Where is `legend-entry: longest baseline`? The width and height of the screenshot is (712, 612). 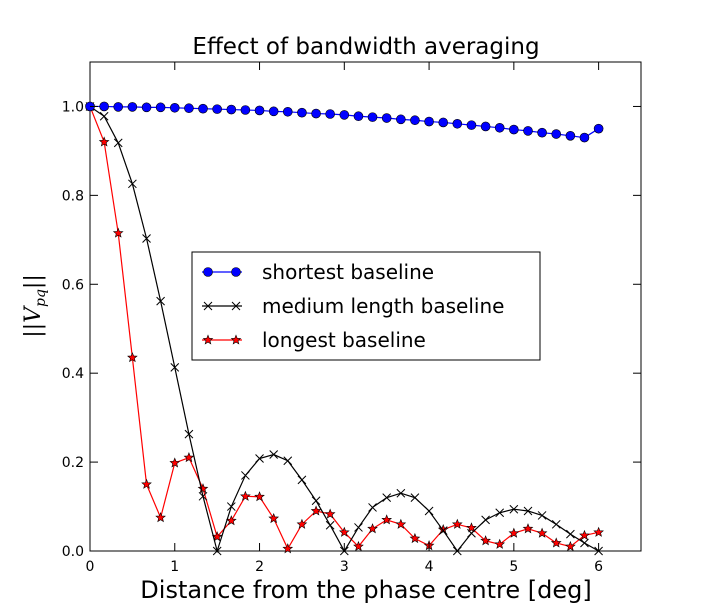 legend-entry: longest baseline is located at coordinates (314, 340).